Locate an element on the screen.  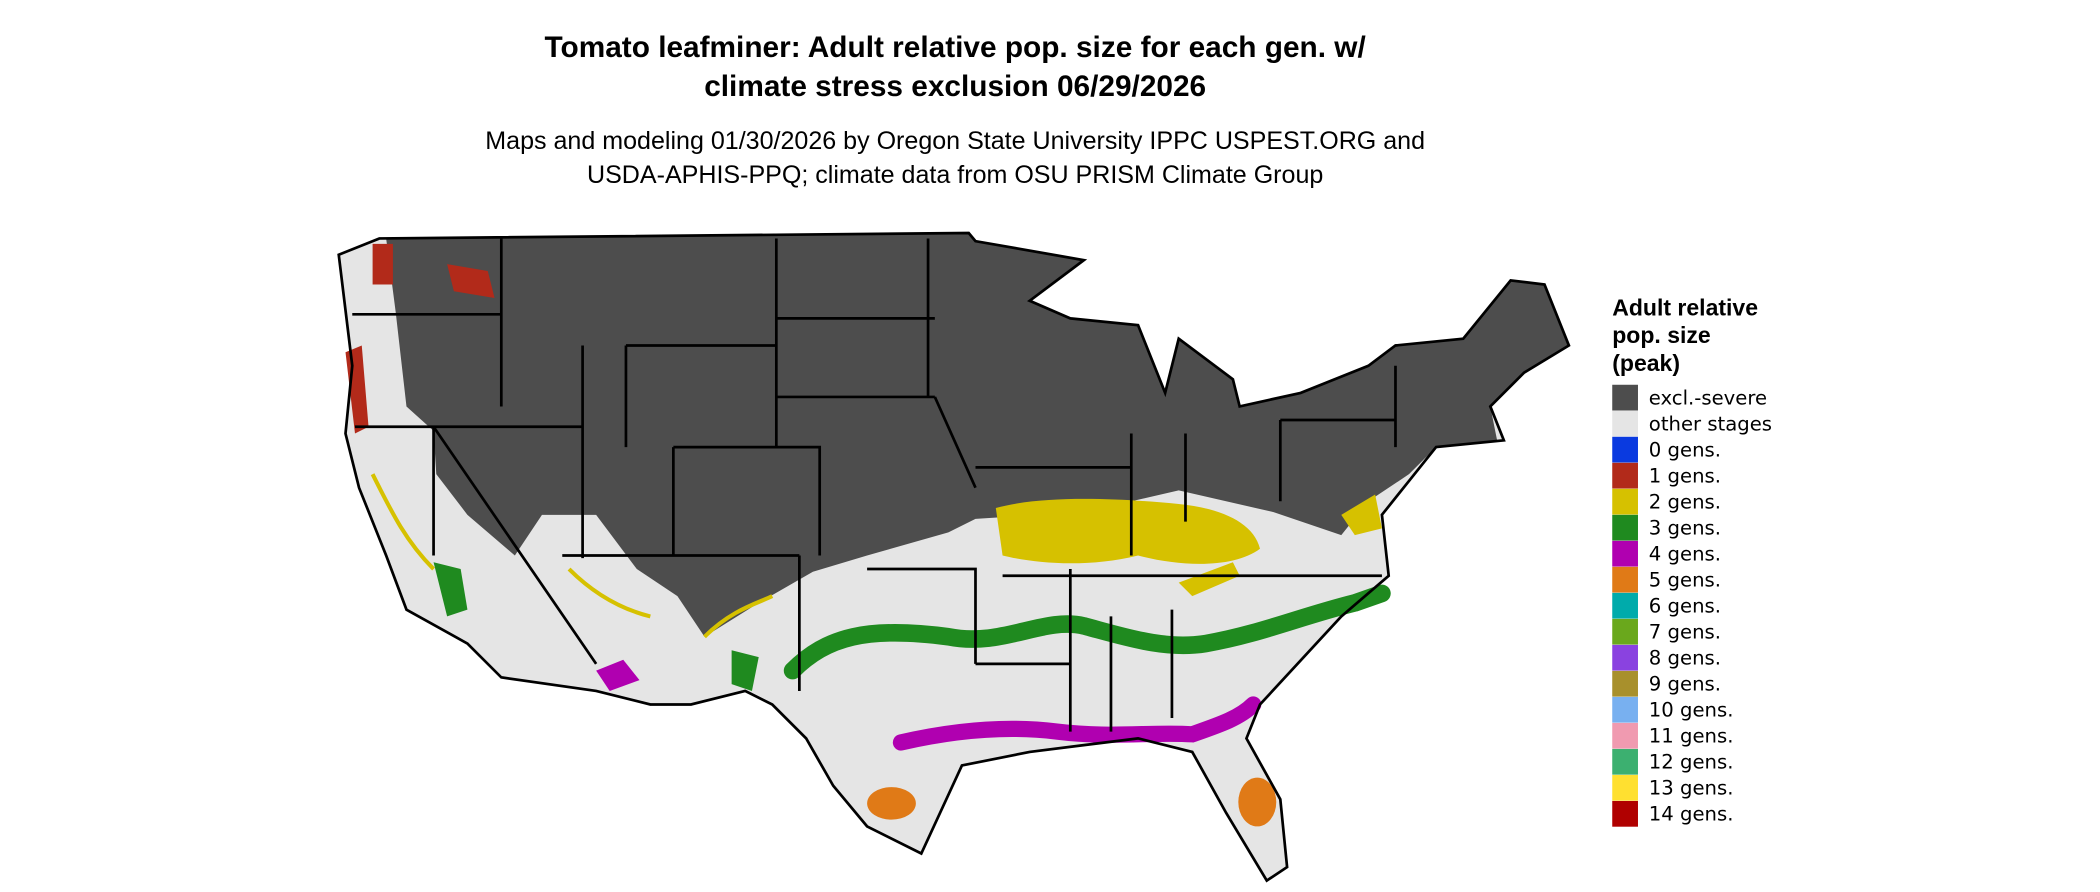
legend-label: 5 gens. is located at coordinates (1685, 579).